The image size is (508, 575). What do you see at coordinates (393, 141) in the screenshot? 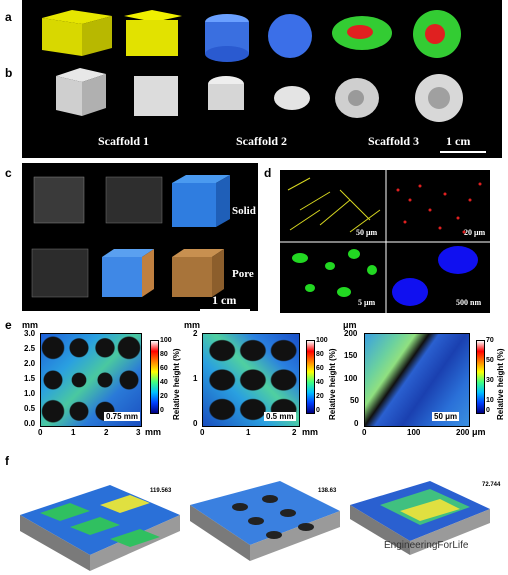
I see `caption-scaffold-3: Scaffold 3` at bounding box center [393, 141].